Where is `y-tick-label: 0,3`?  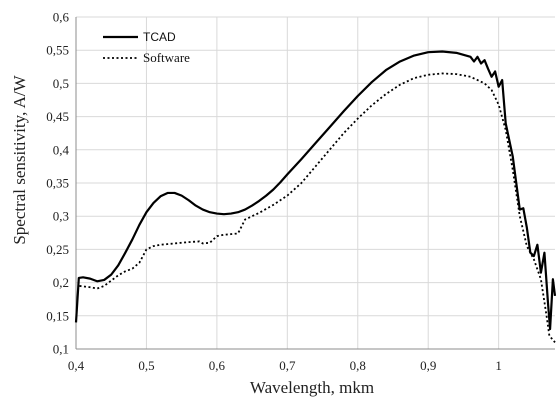
y-tick-label: 0,3 is located at coordinates (61, 216).